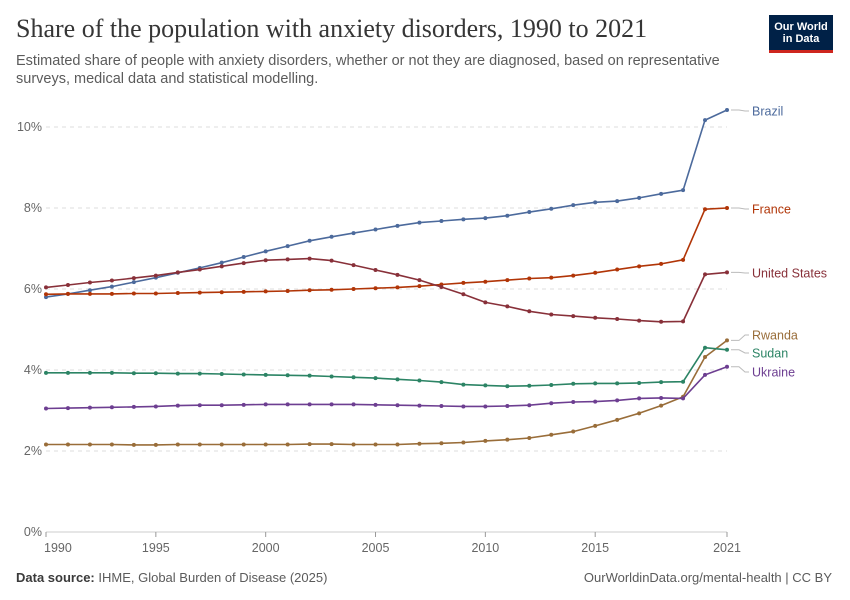  Describe the element at coordinates (331, 260) in the screenshot. I see `point-united-states-2003` at that location.